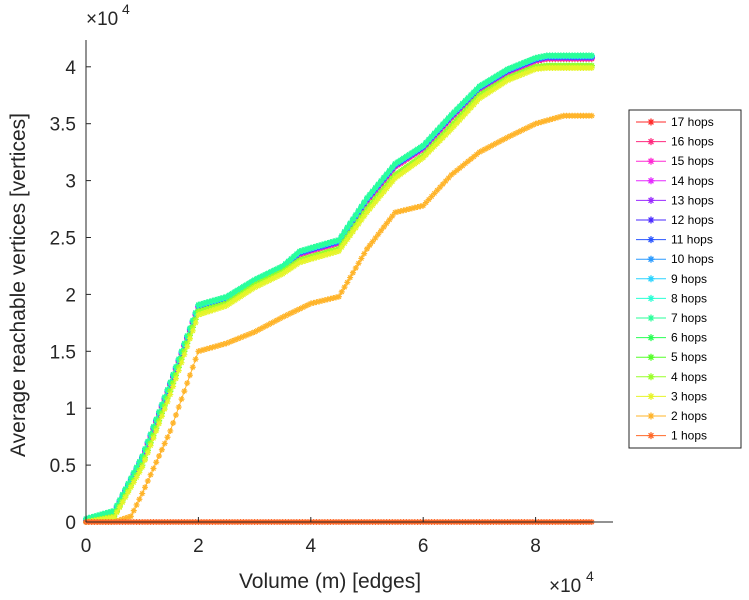 The image size is (749, 600). Describe the element at coordinates (689, 279) in the screenshot. I see `legend-label: 9 hops` at that location.